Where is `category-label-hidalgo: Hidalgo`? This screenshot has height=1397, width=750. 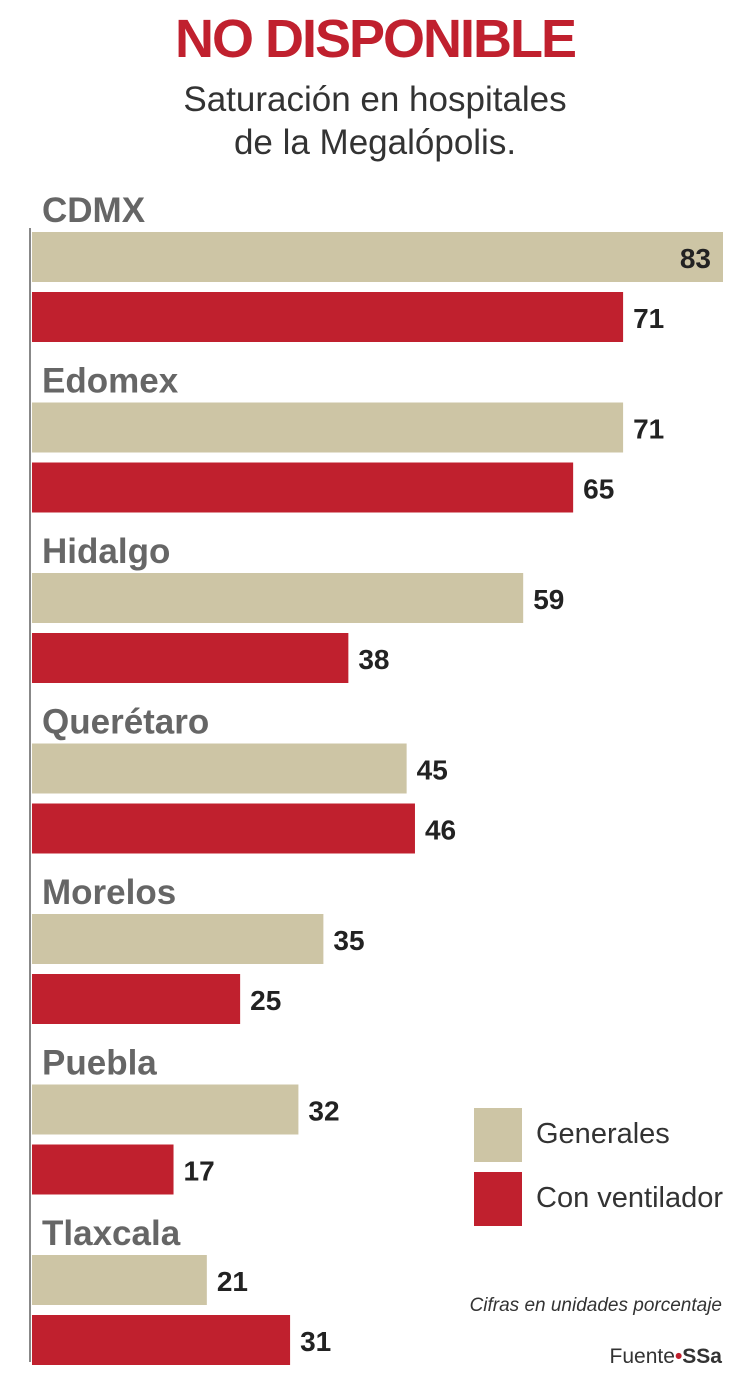 category-label-hidalgo: Hidalgo is located at coordinates (106, 551).